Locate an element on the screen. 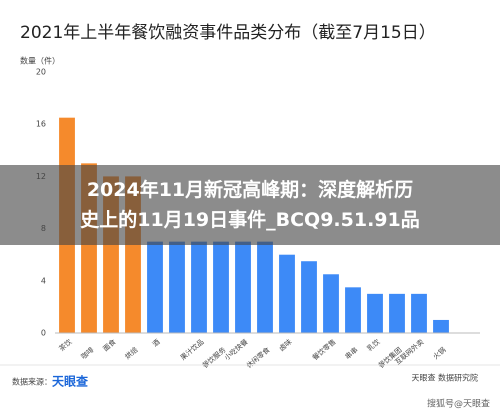  y-axis-label: 数量（件） is located at coordinates (40, 61).